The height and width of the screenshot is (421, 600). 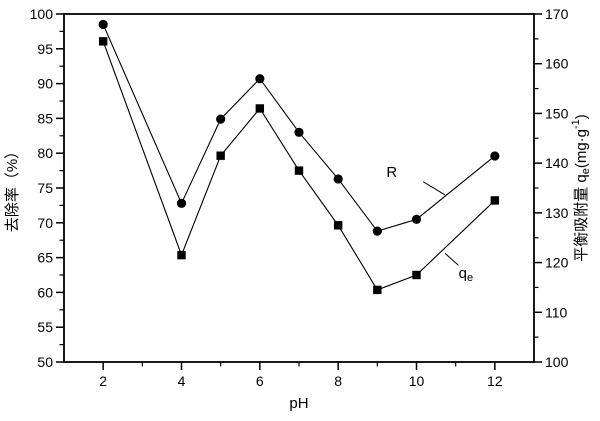 What do you see at coordinates (466, 274) in the screenshot?
I see `annotation-qe-label: qe` at bounding box center [466, 274].